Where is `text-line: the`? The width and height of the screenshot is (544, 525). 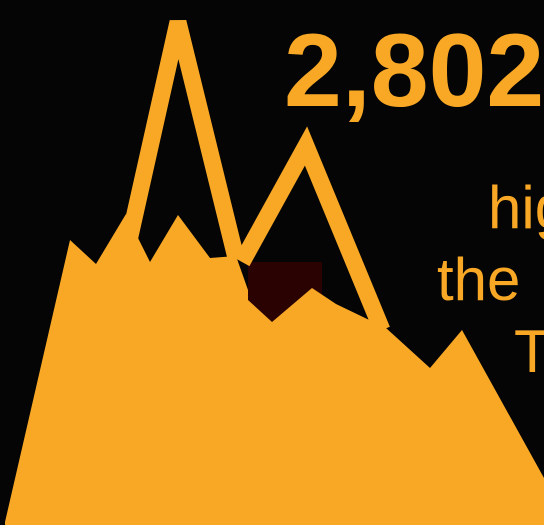 text-line: the is located at coordinates (478, 279).